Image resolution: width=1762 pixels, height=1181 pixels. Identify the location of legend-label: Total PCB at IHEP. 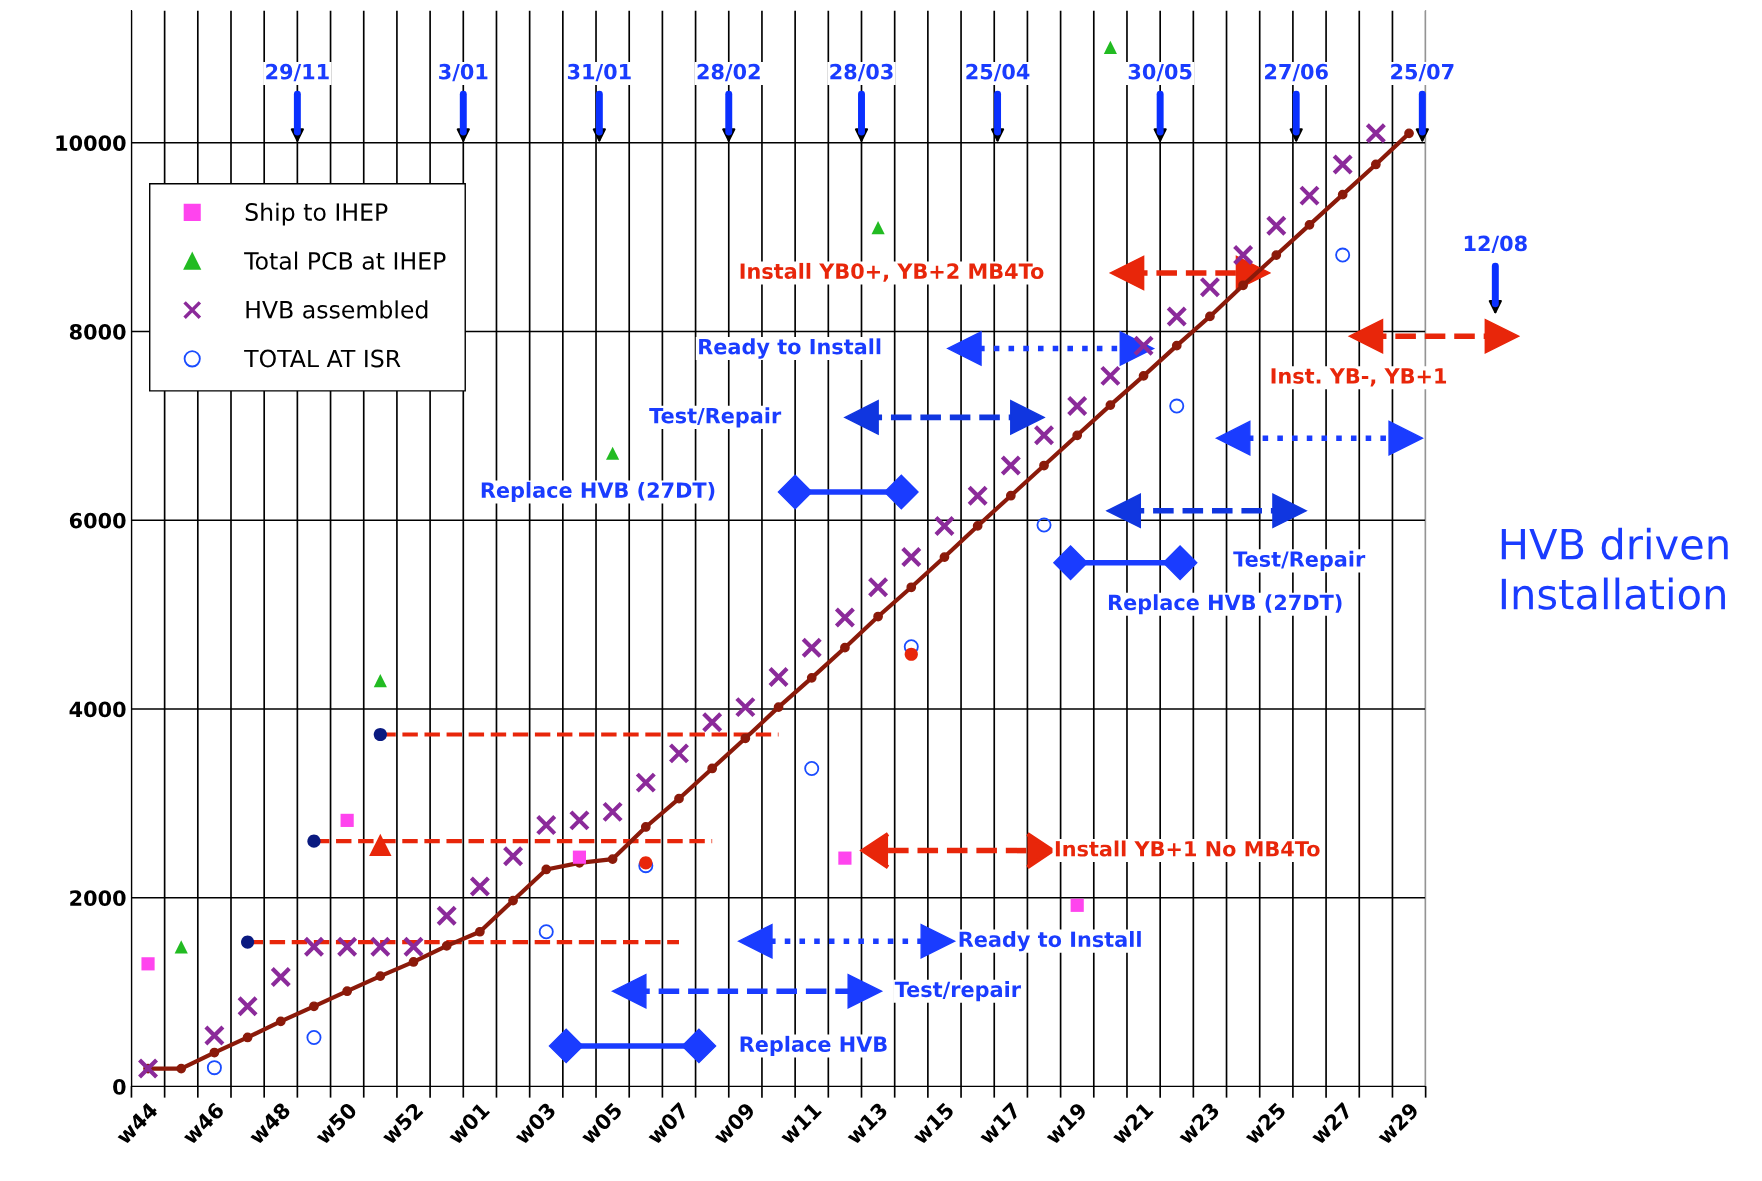
(345, 260).